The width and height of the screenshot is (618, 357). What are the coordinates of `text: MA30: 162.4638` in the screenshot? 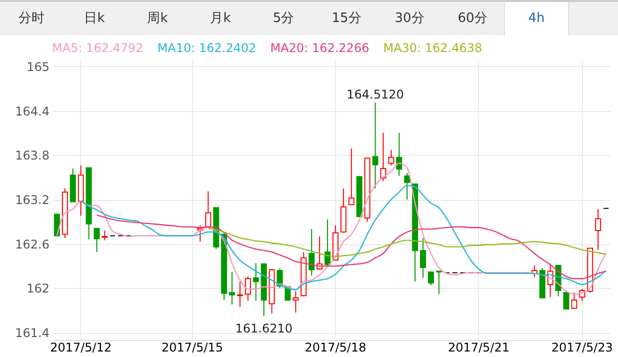 It's located at (432, 48).